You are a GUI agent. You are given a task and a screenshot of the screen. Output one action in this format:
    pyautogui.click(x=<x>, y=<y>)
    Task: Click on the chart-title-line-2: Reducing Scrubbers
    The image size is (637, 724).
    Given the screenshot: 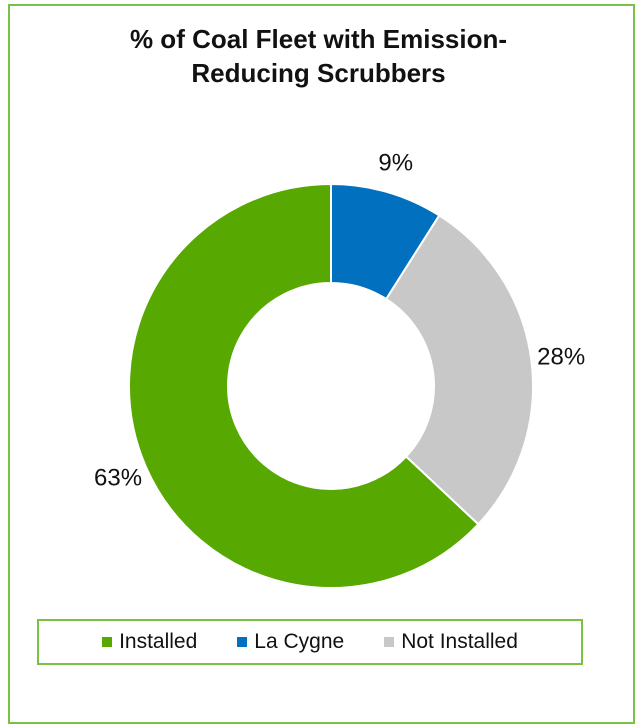 What is the action you would take?
    pyautogui.click(x=318, y=73)
    